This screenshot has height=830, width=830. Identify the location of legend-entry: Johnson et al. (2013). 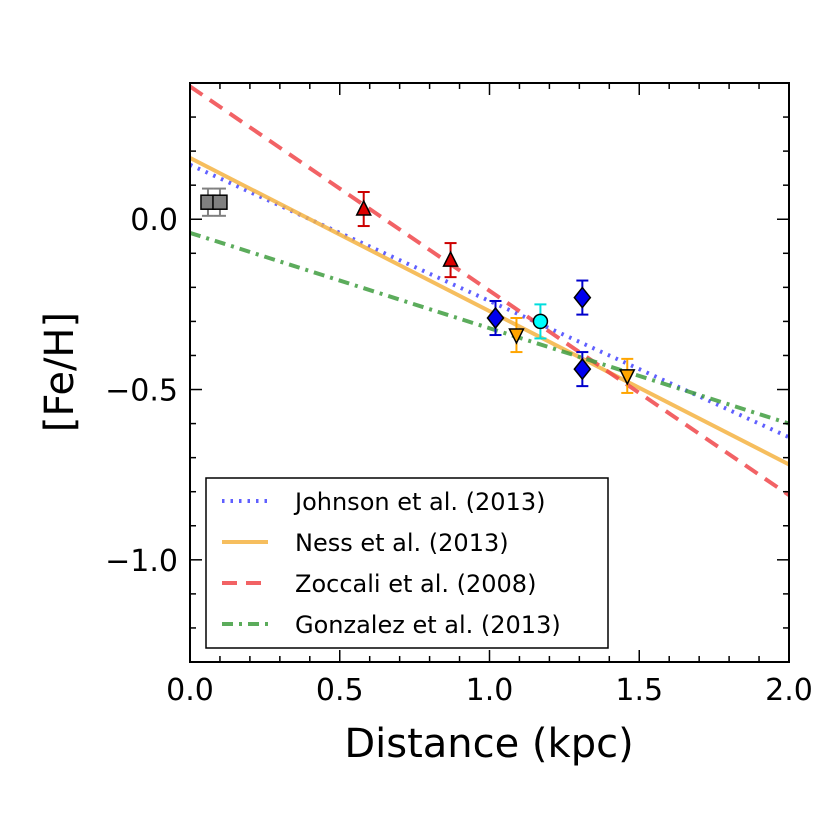
(383, 502).